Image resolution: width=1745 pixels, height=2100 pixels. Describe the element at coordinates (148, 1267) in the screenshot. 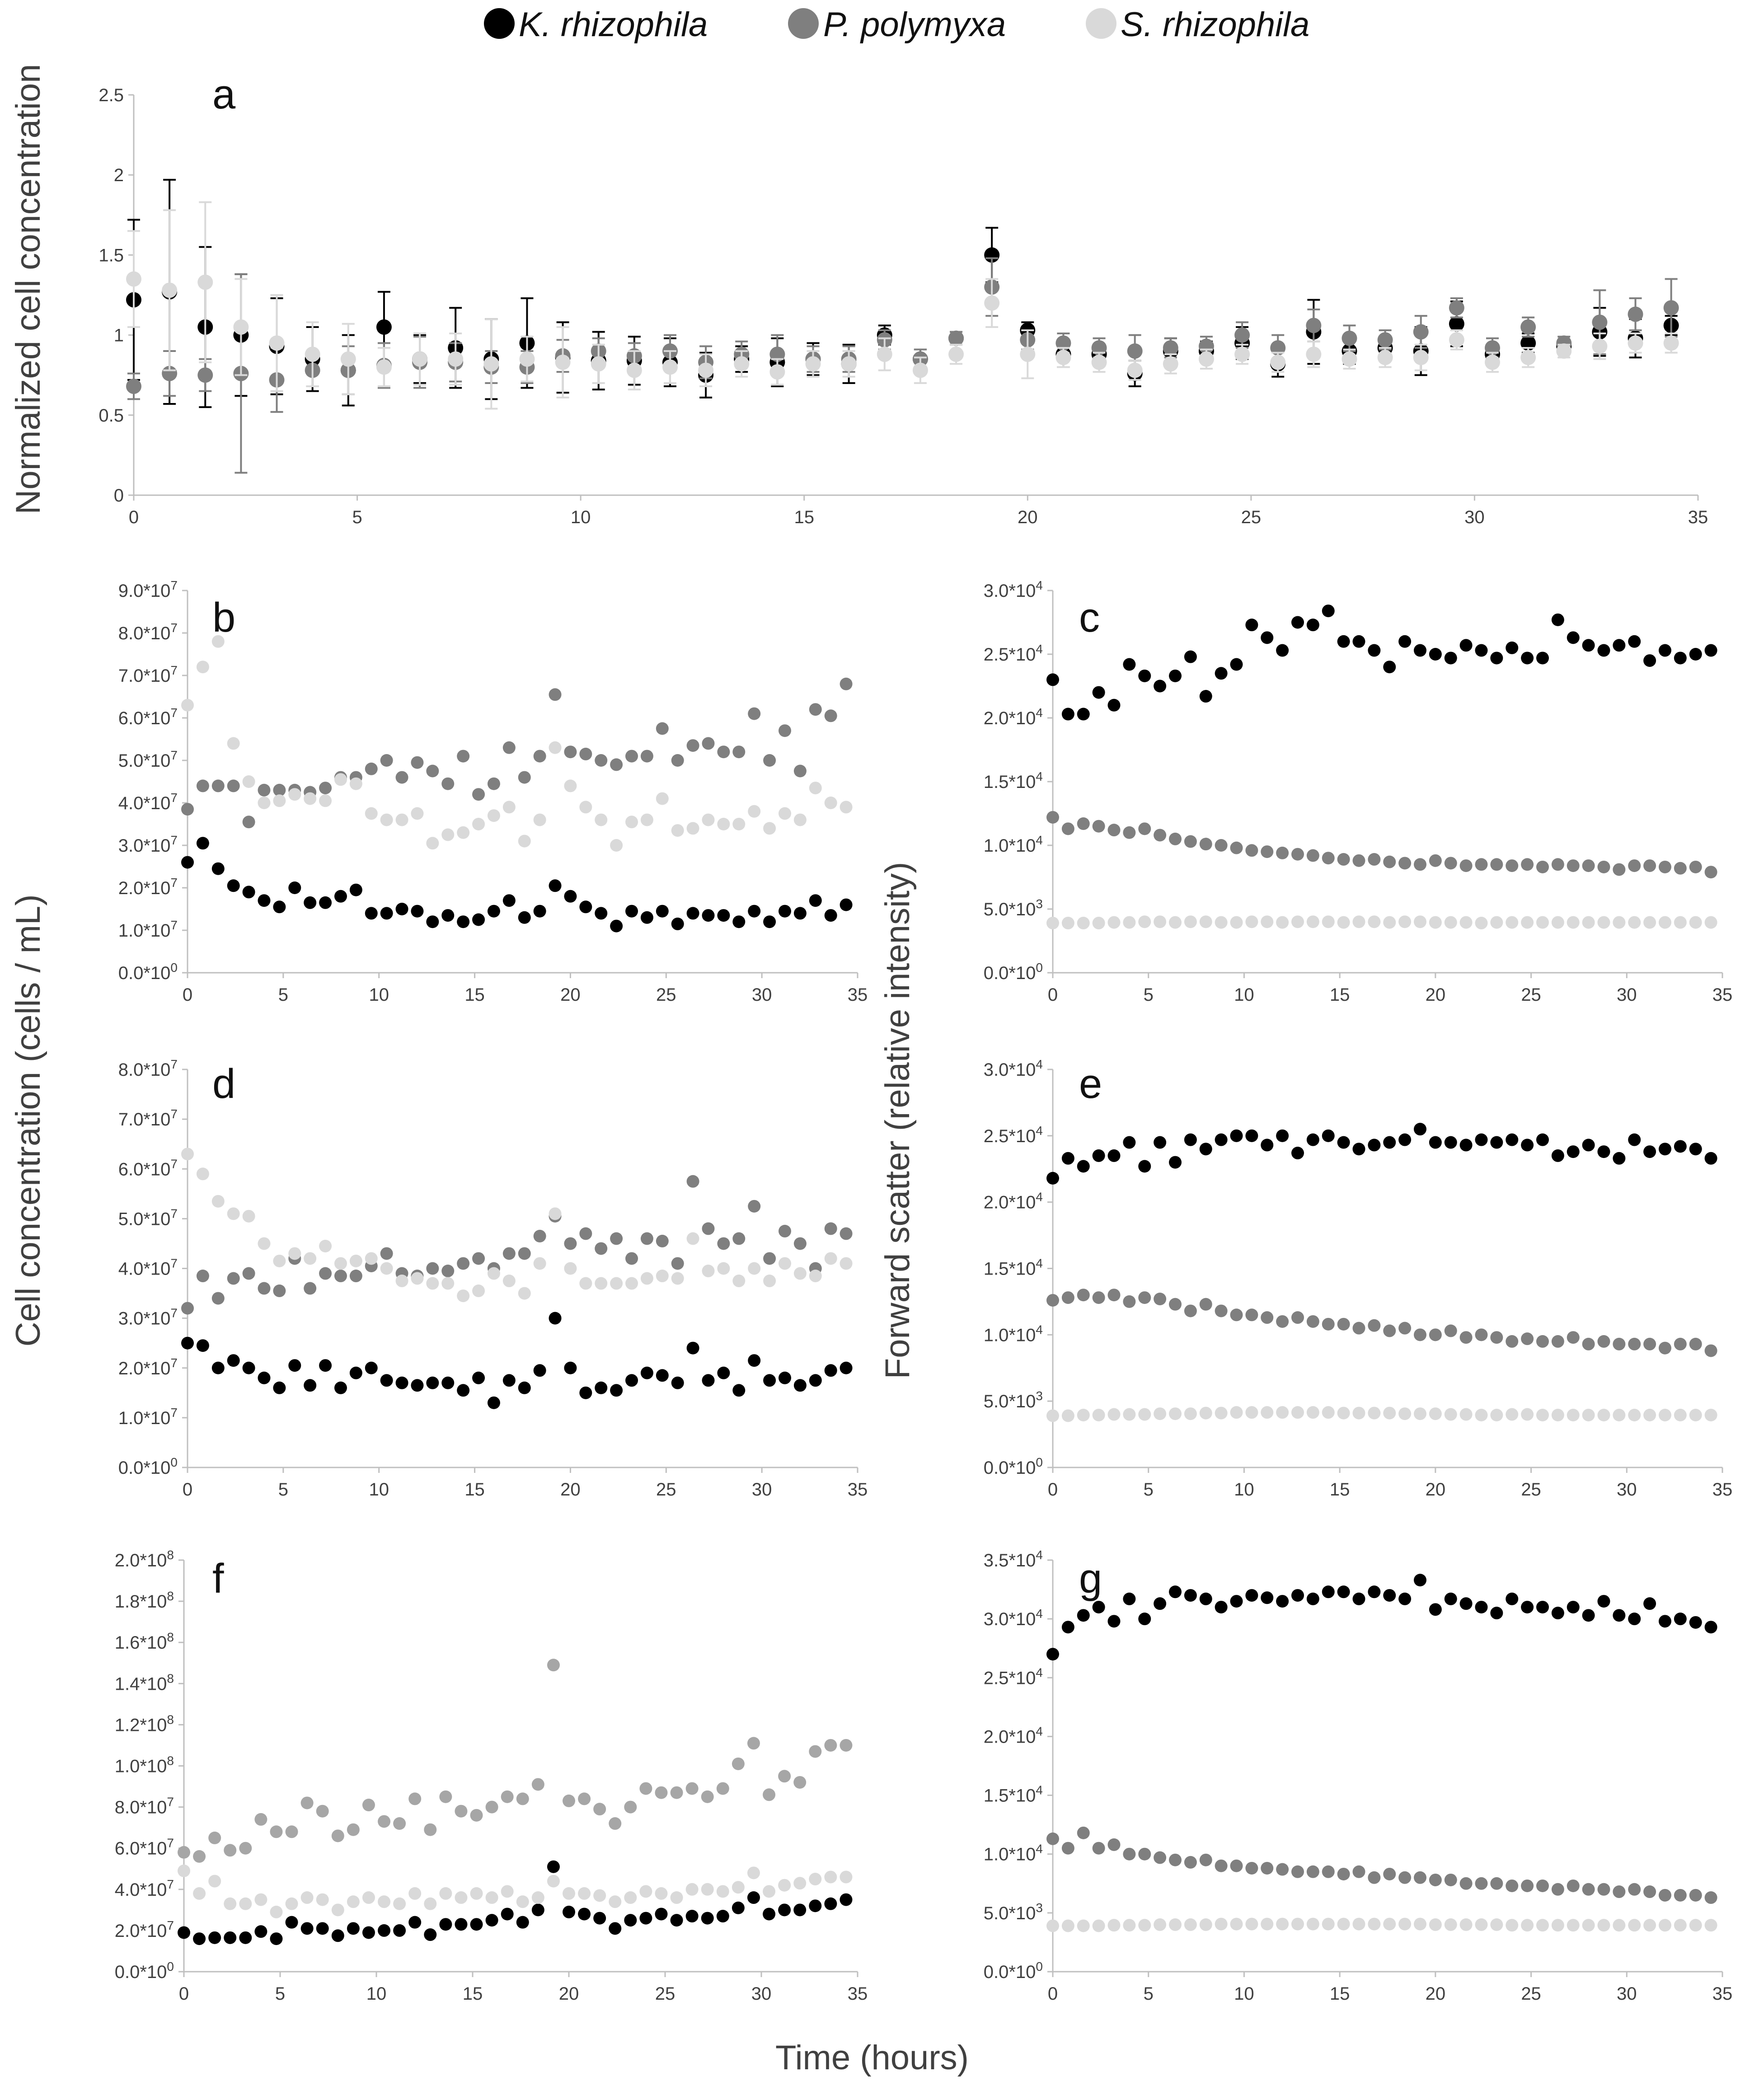

I see `y-tick-label: 4.0*107` at that location.